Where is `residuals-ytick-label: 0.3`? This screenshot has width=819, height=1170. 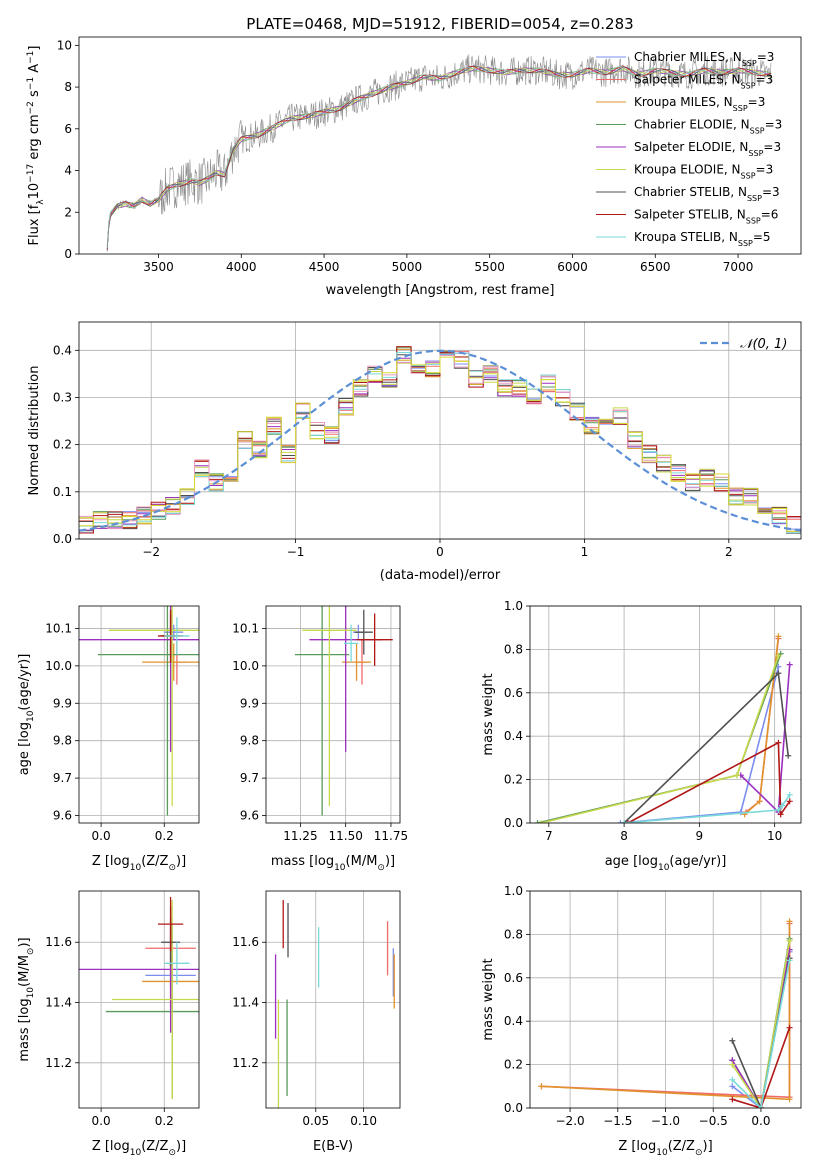
residuals-ytick-label: 0.3 is located at coordinates (62, 397).